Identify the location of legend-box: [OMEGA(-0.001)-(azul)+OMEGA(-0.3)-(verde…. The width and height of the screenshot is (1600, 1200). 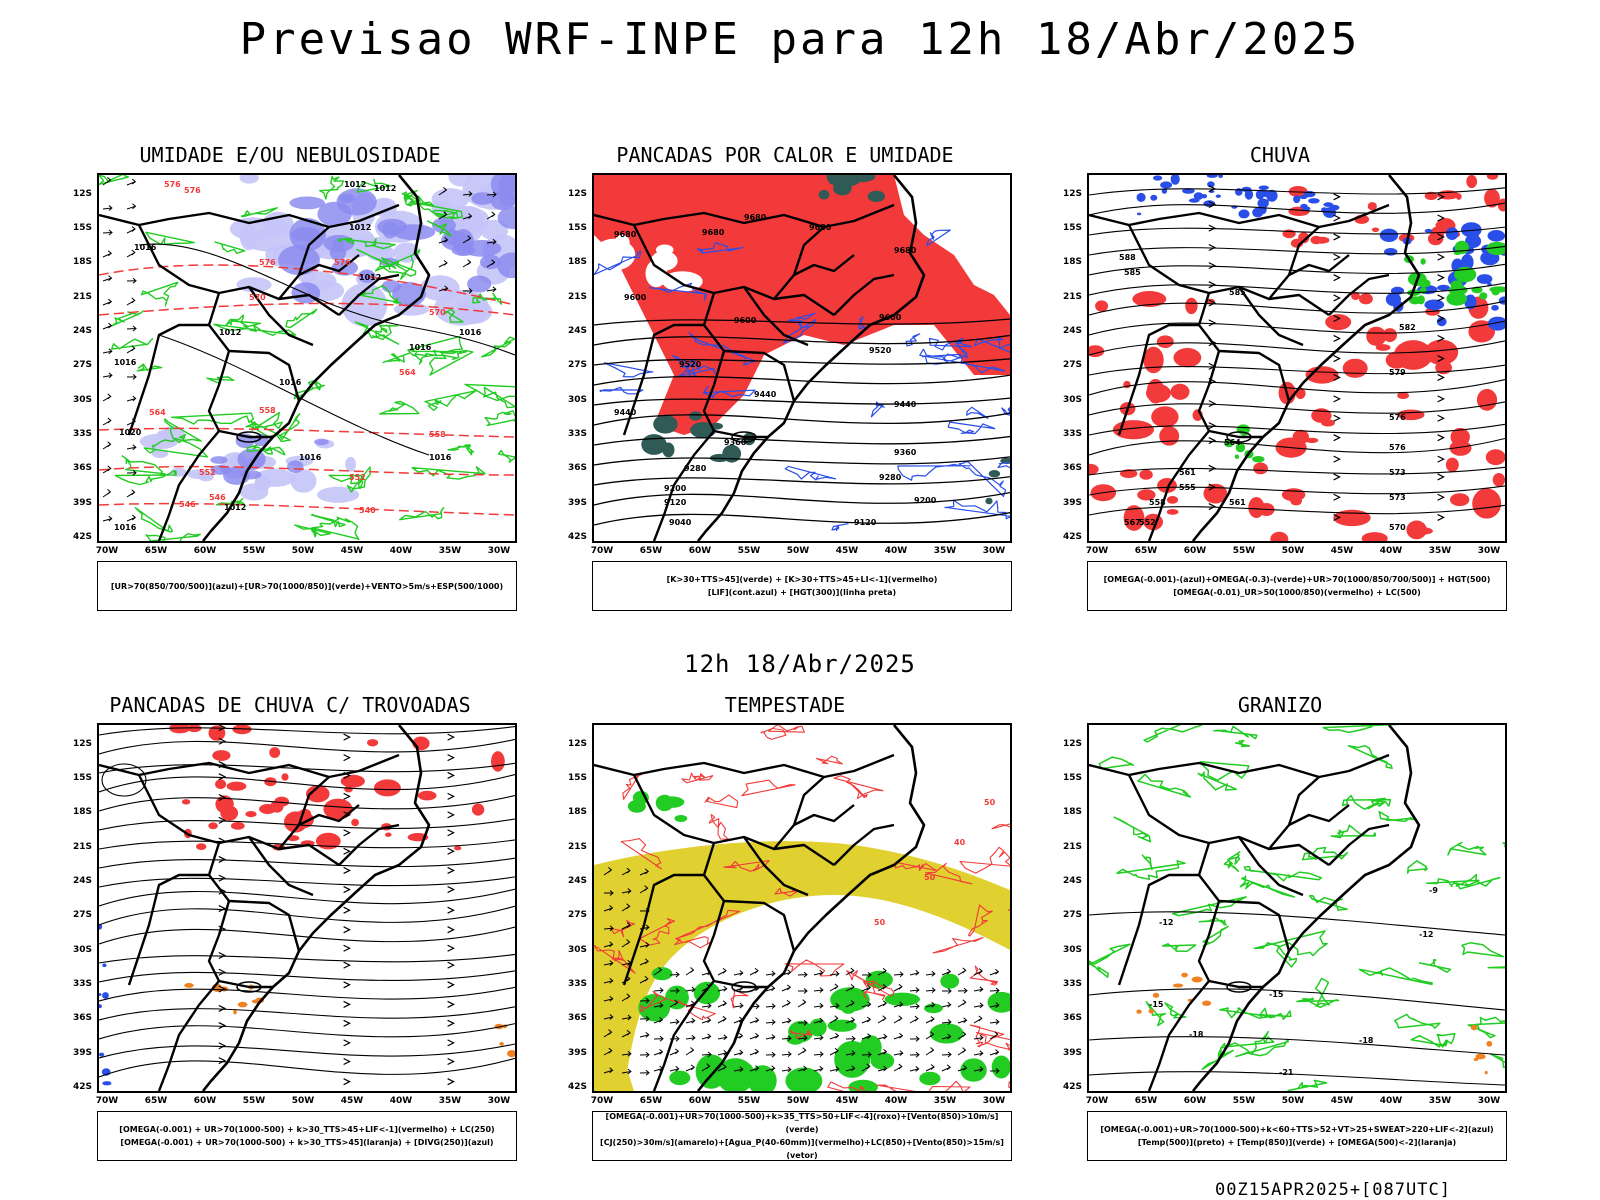
(1297, 586).